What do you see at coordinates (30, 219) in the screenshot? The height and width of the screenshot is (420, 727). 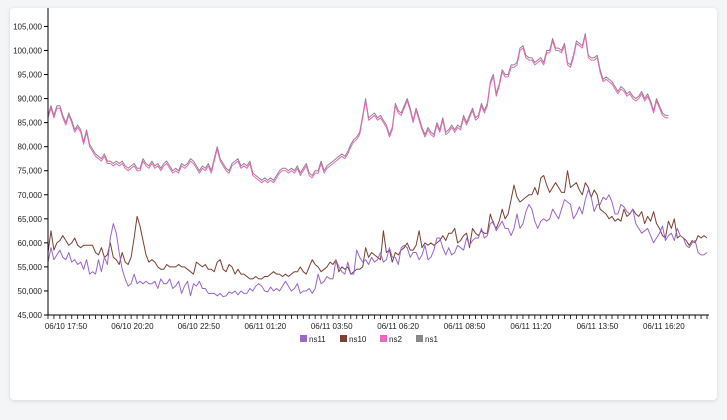 I see `y-tick-label: 65,000` at bounding box center [30, 219].